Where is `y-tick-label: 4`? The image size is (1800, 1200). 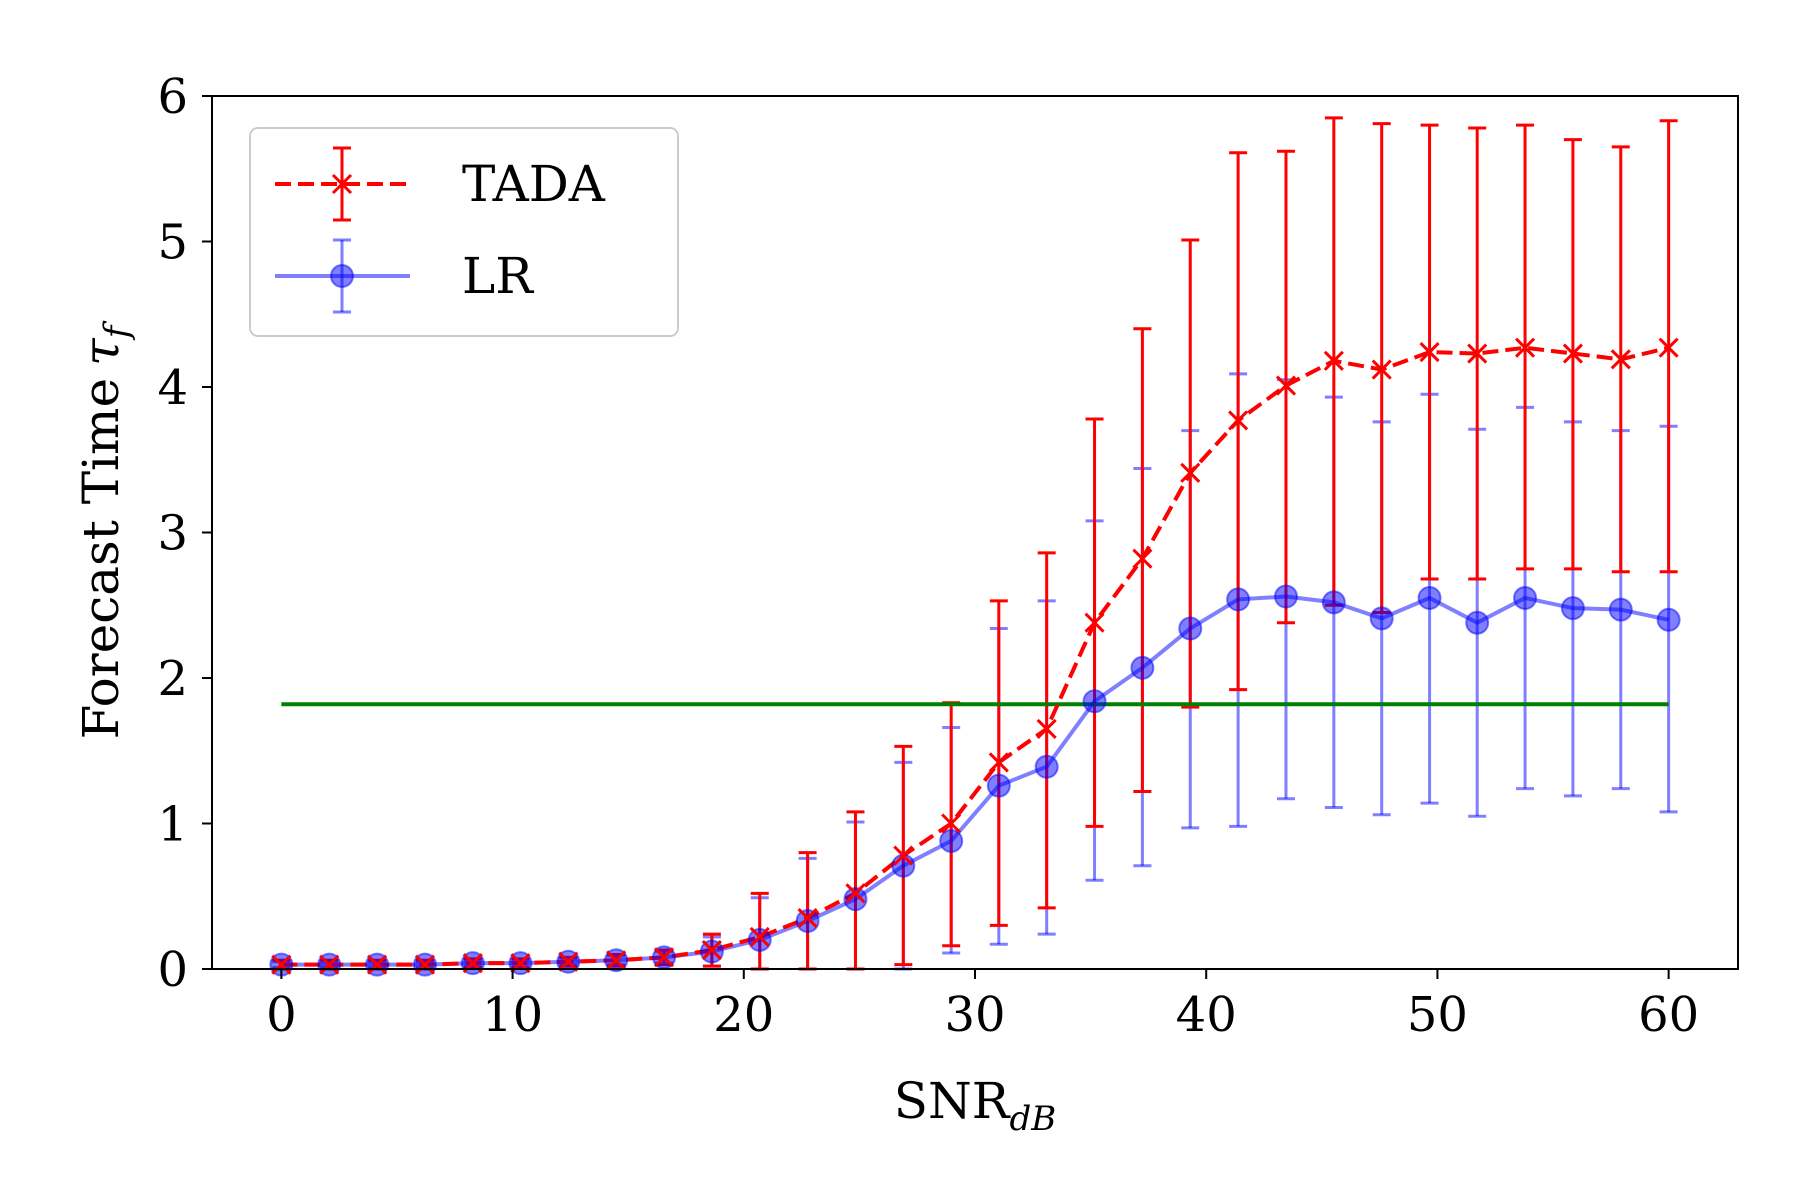 y-tick-label: 4 is located at coordinates (172, 388).